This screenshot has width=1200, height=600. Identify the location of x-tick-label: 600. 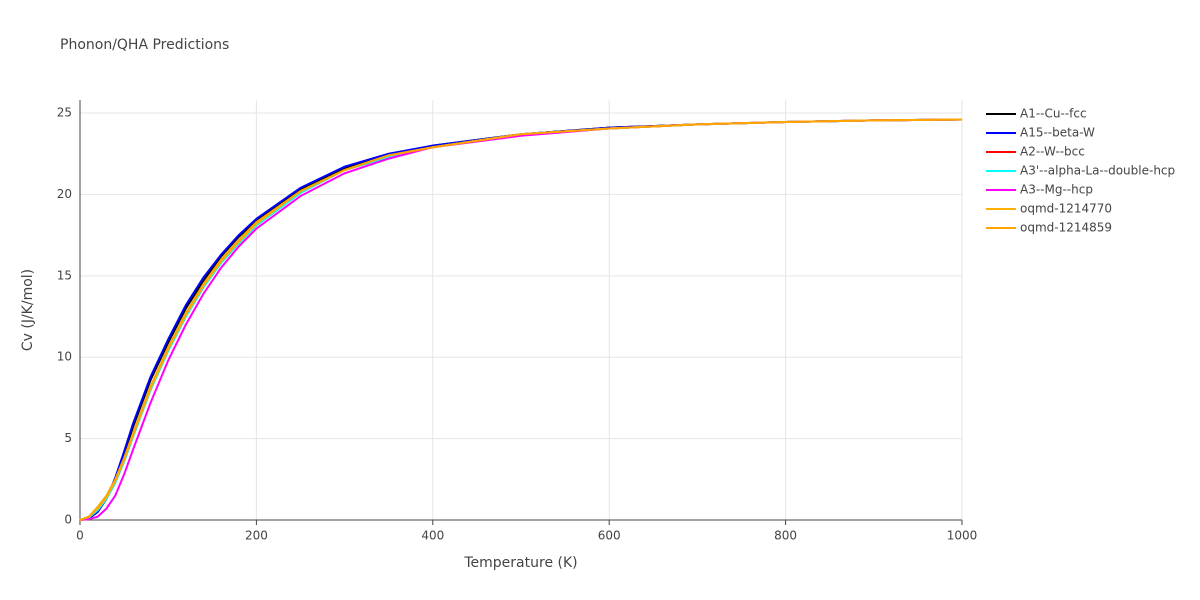
(609, 536).